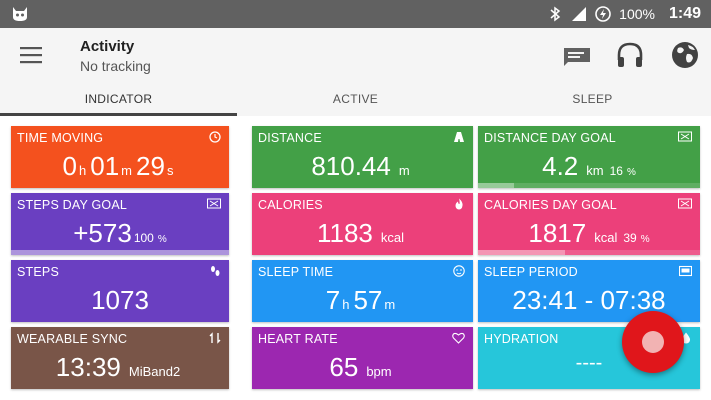 The height and width of the screenshot is (400, 711). I want to click on card-steps-day-goal: STEPS DAY GOAL +573 100 %, so click(120, 224).